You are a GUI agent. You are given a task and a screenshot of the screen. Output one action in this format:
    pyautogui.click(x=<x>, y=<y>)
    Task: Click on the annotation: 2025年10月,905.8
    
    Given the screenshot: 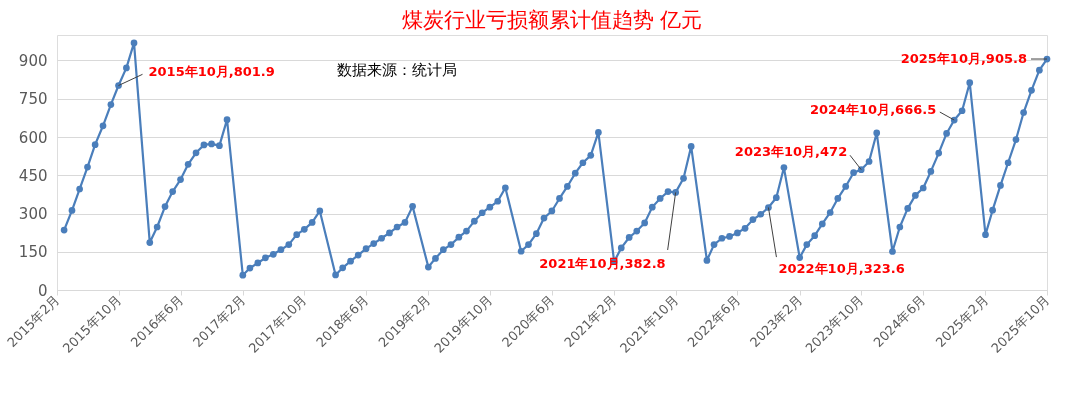 What is the action you would take?
    pyautogui.click(x=963, y=59)
    